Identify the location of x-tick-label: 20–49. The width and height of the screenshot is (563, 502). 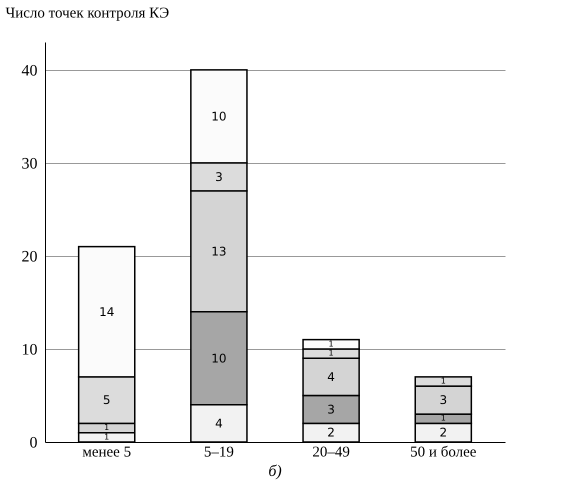
(331, 452).